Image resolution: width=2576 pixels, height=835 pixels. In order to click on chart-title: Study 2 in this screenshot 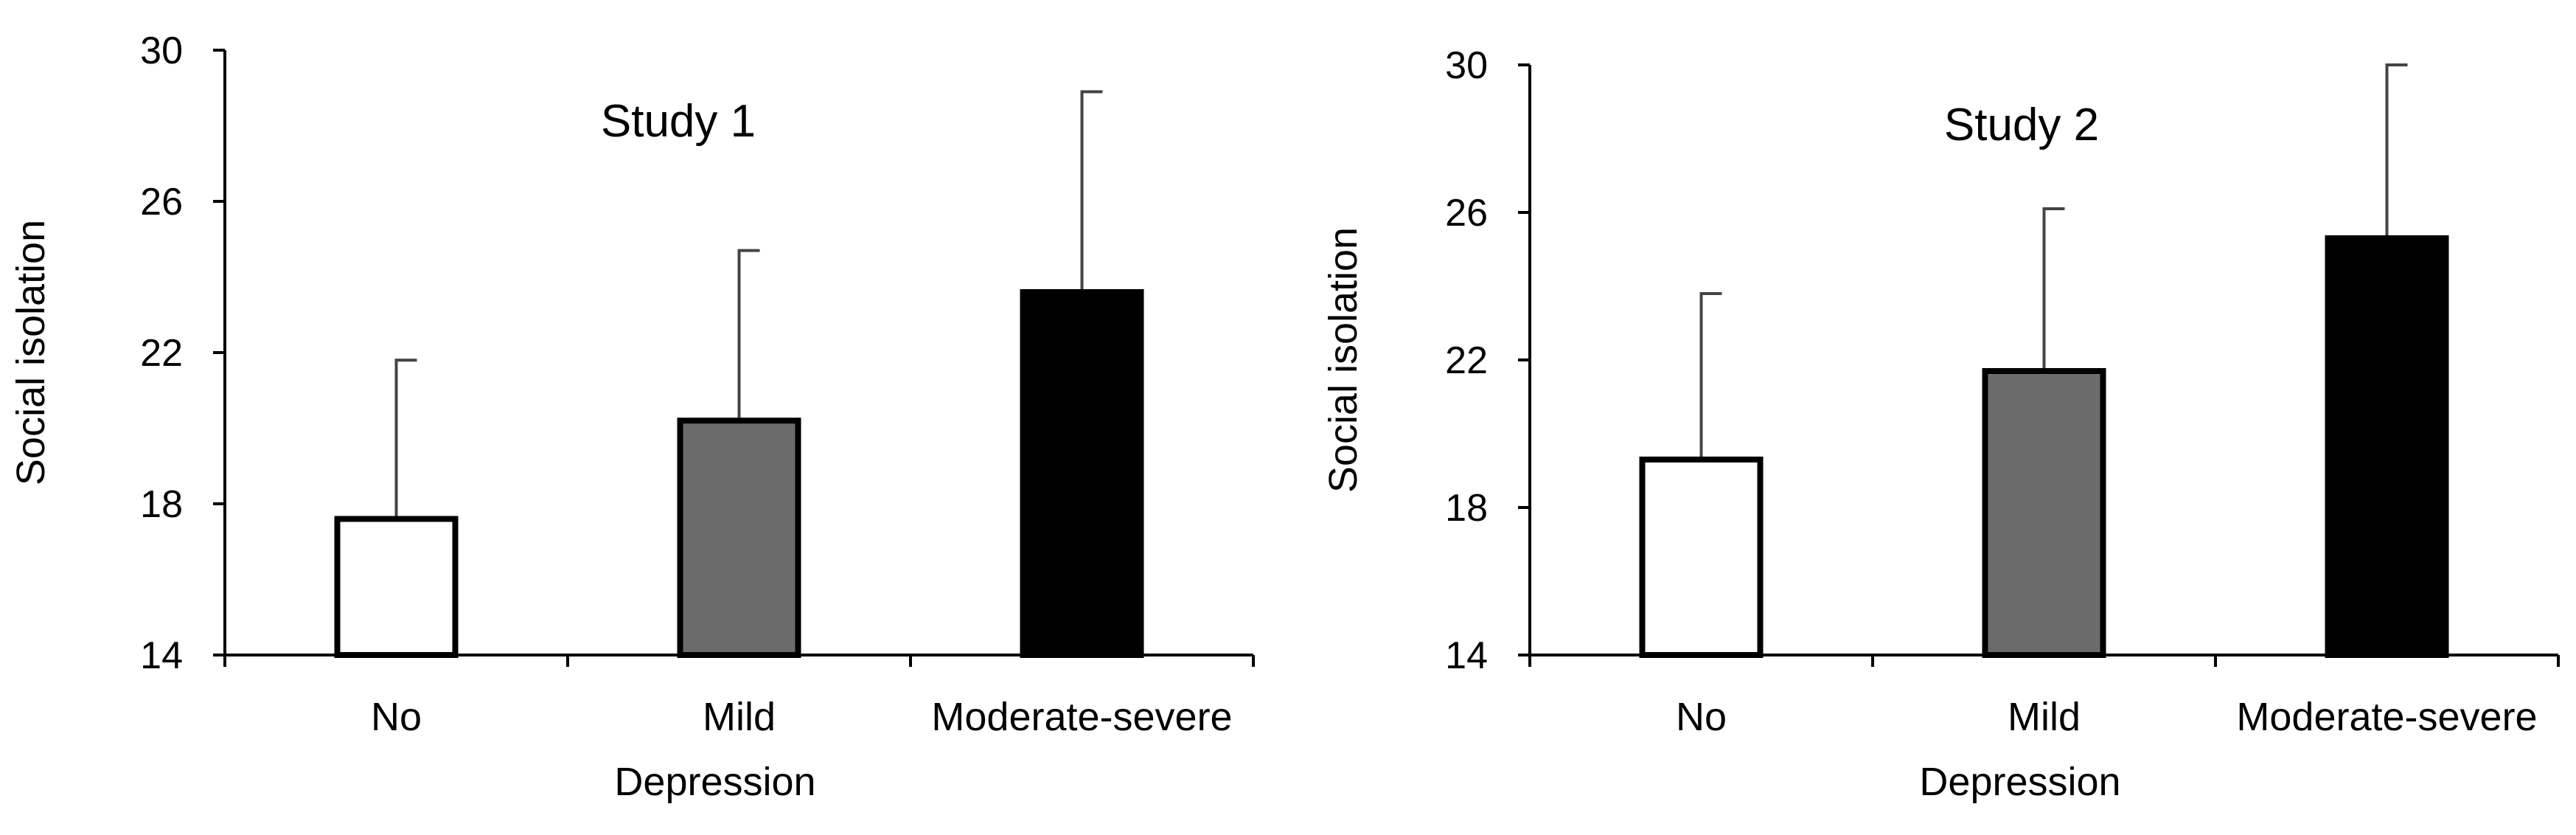, I will do `click(2021, 125)`.